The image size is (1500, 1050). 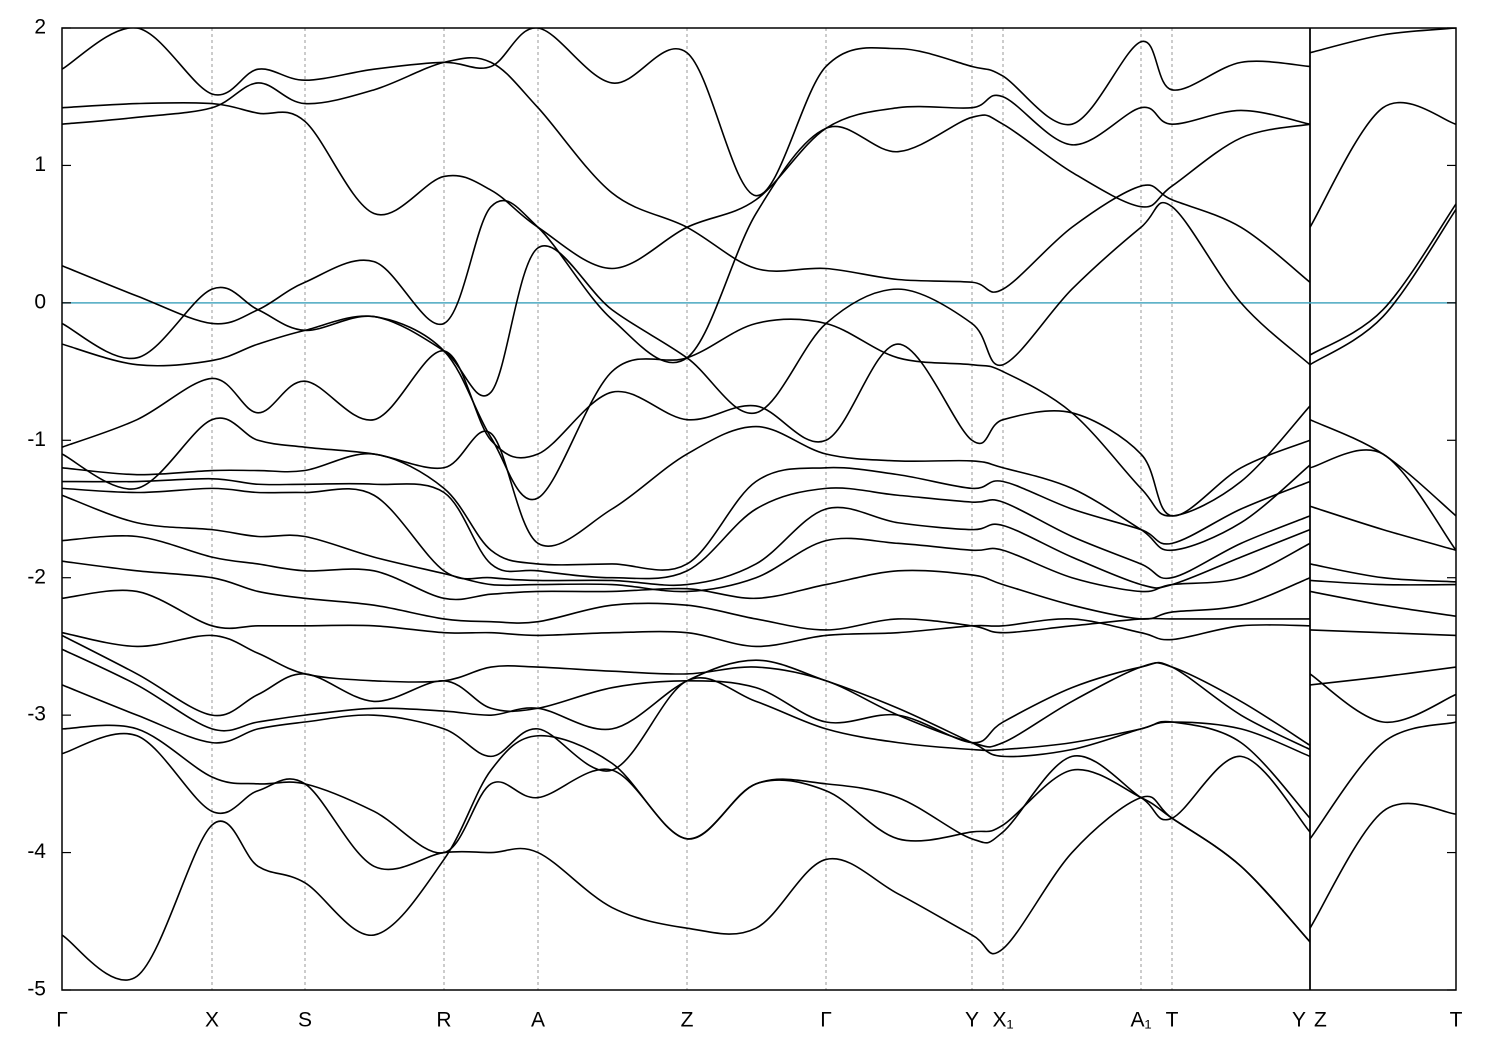 What do you see at coordinates (40, 301) in the screenshot?
I see `y-tick-label: 0` at bounding box center [40, 301].